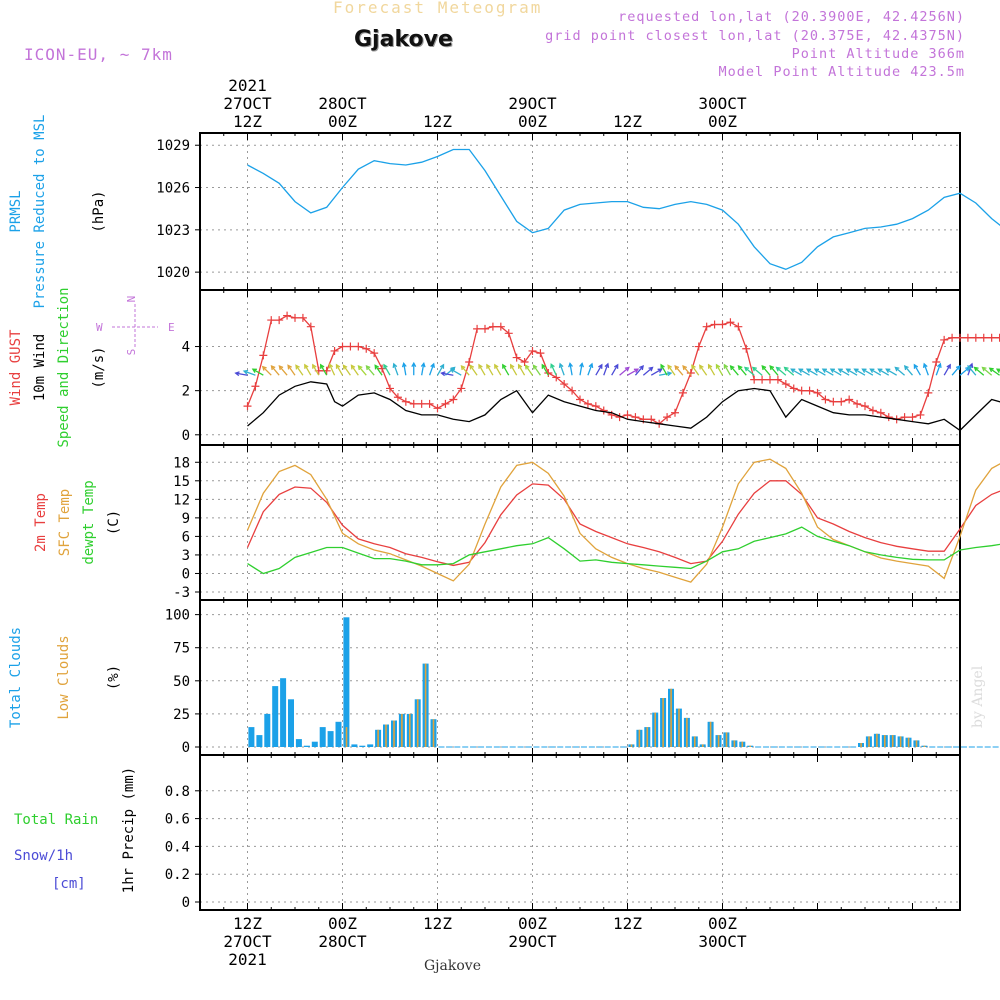  I want to click on y-tick-label: 25, so click(181, 715).